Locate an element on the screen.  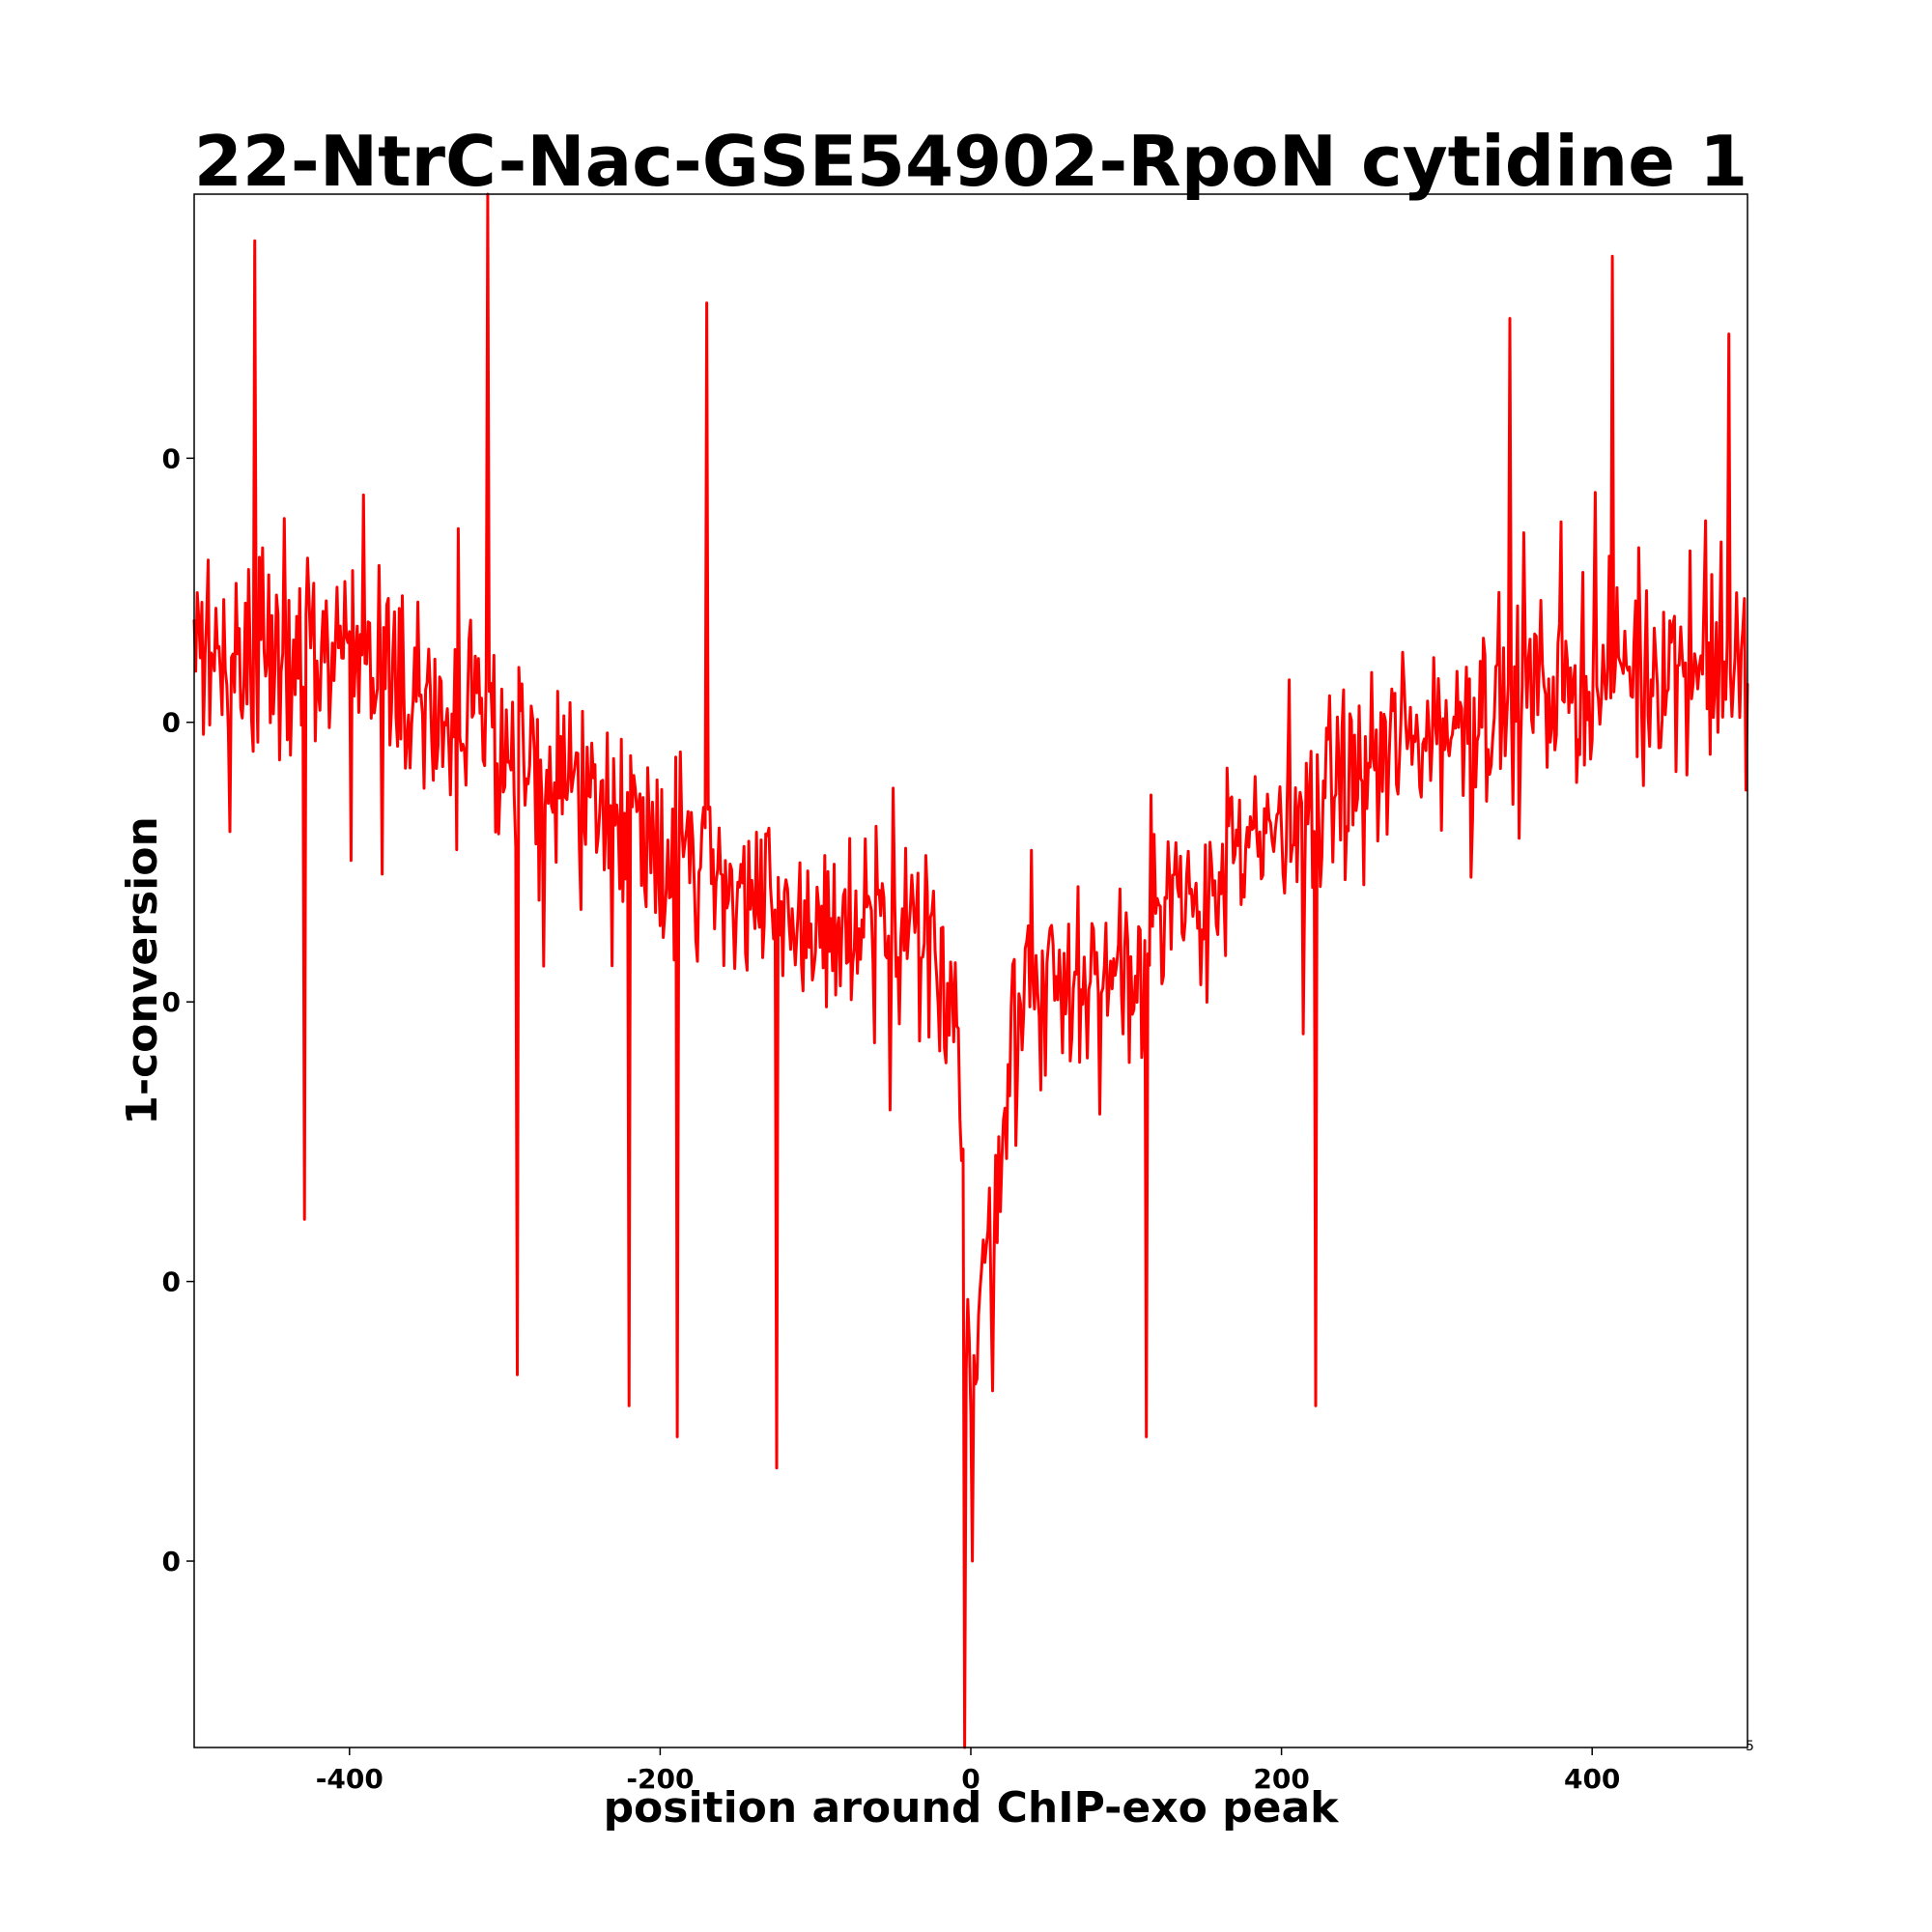
x-axis: -400 -200 0 200 400 is located at coordinates (968, 1771).